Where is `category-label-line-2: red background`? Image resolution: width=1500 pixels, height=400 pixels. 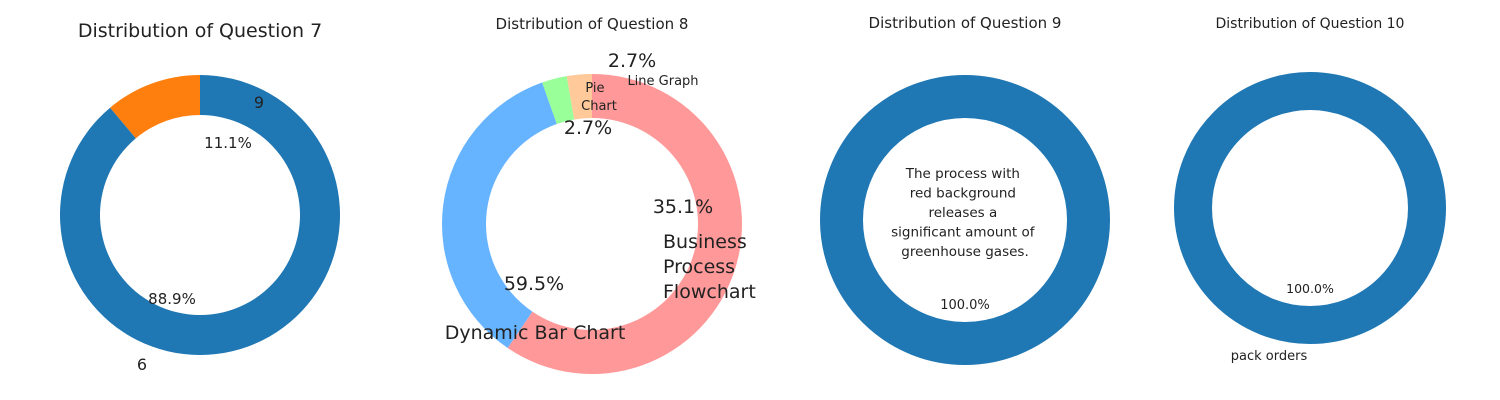
category-label-line-2: red background is located at coordinates (963, 194).